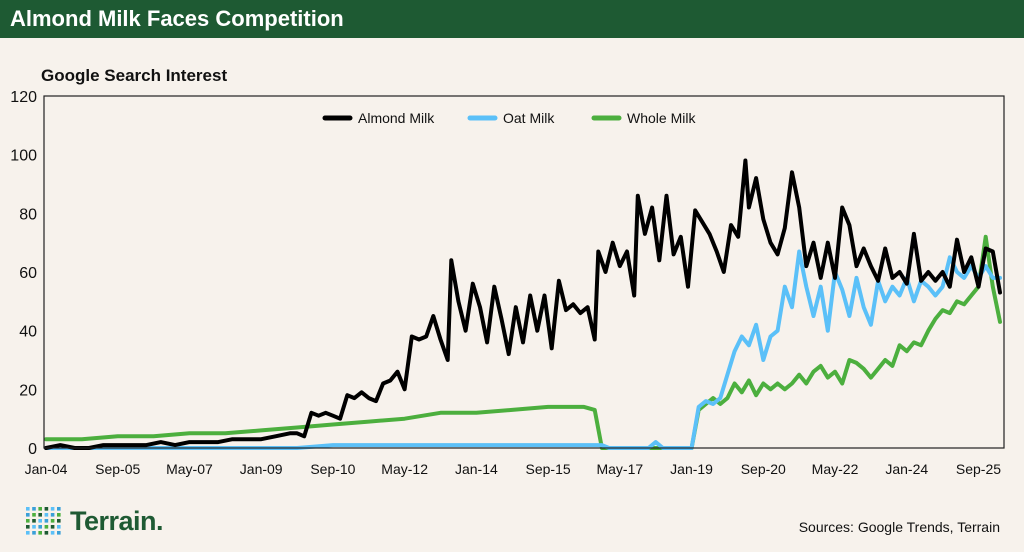  What do you see at coordinates (396, 118) in the screenshot?
I see `legend-label: Almond Milk` at bounding box center [396, 118].